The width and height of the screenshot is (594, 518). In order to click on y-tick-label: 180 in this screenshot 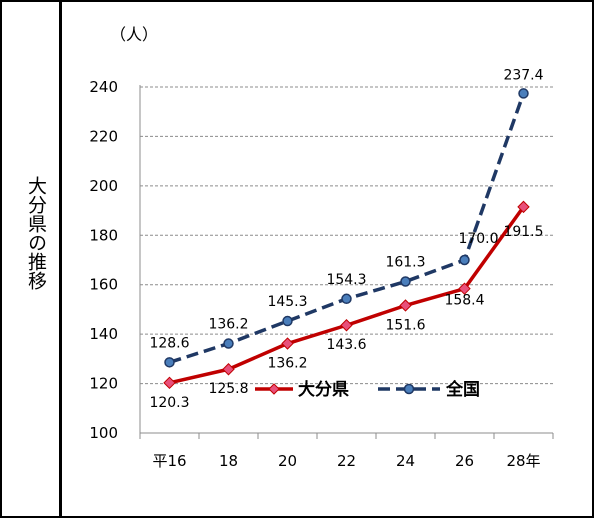, I will do `click(103, 235)`.